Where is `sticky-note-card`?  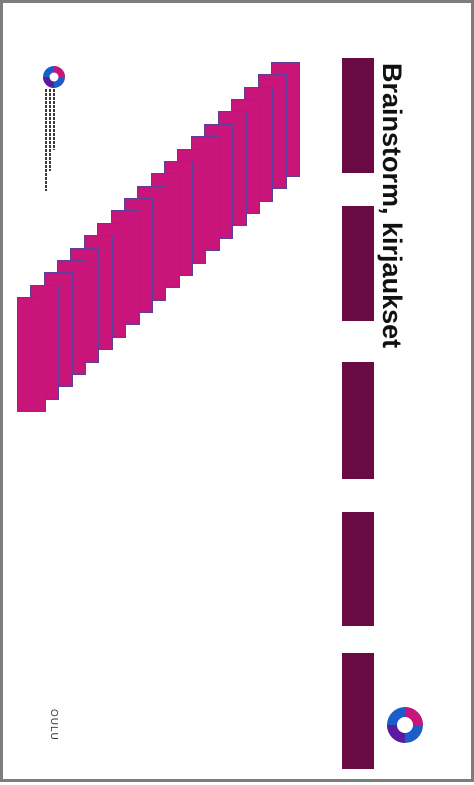 sticky-note-card is located at coordinates (31, 354).